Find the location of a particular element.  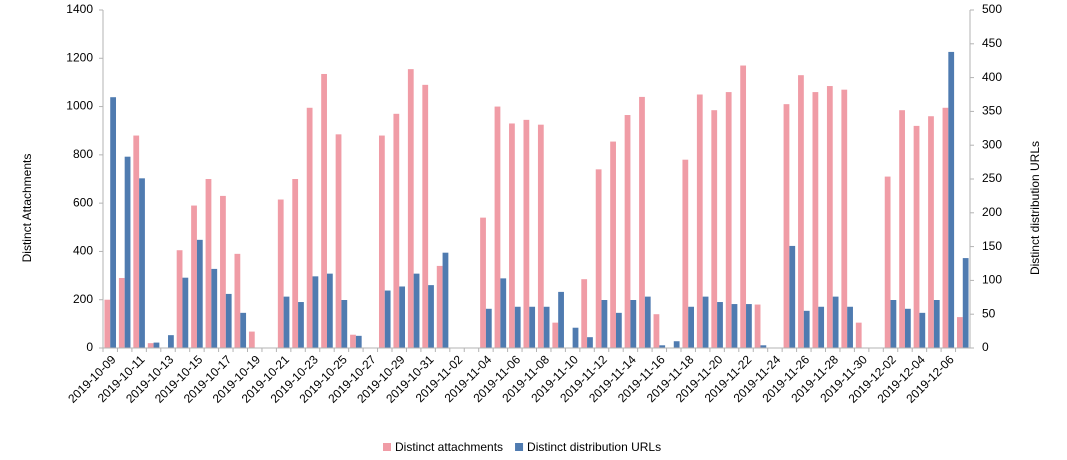

y2-tick-label: 200 is located at coordinates (992, 212).